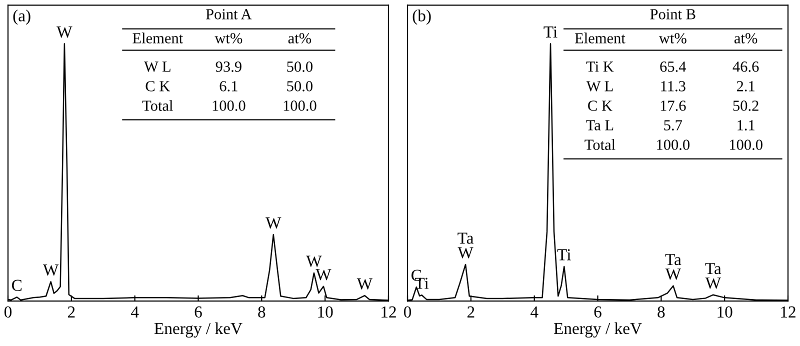  What do you see at coordinates (17, 285) in the screenshot?
I see `annotation: C` at bounding box center [17, 285].